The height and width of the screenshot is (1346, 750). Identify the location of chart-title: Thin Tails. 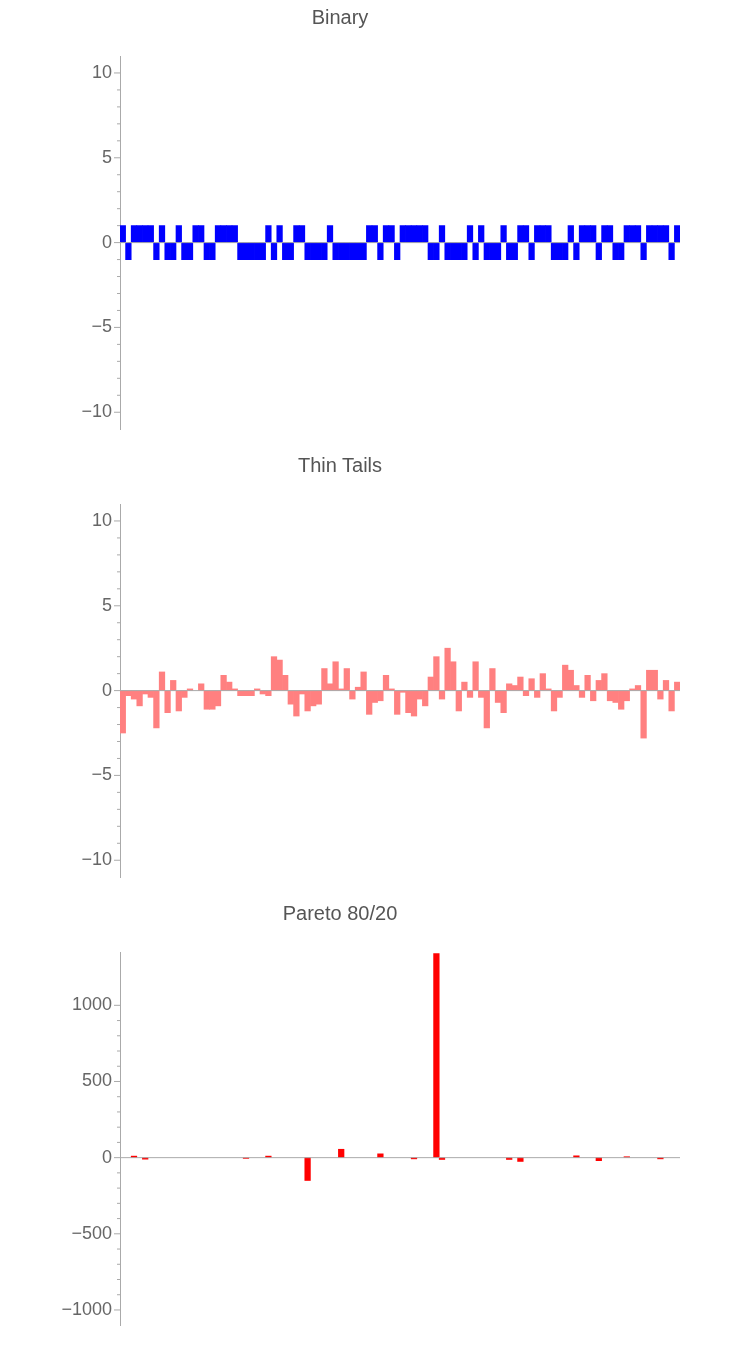
(340, 464).